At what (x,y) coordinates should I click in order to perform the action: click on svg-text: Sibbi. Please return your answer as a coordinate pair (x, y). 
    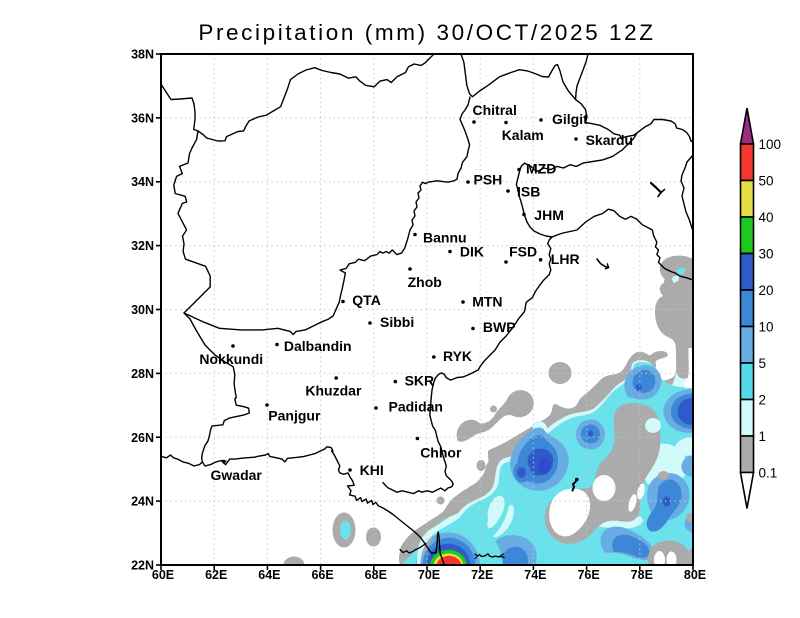
    Looking at the image, I should click on (397, 322).